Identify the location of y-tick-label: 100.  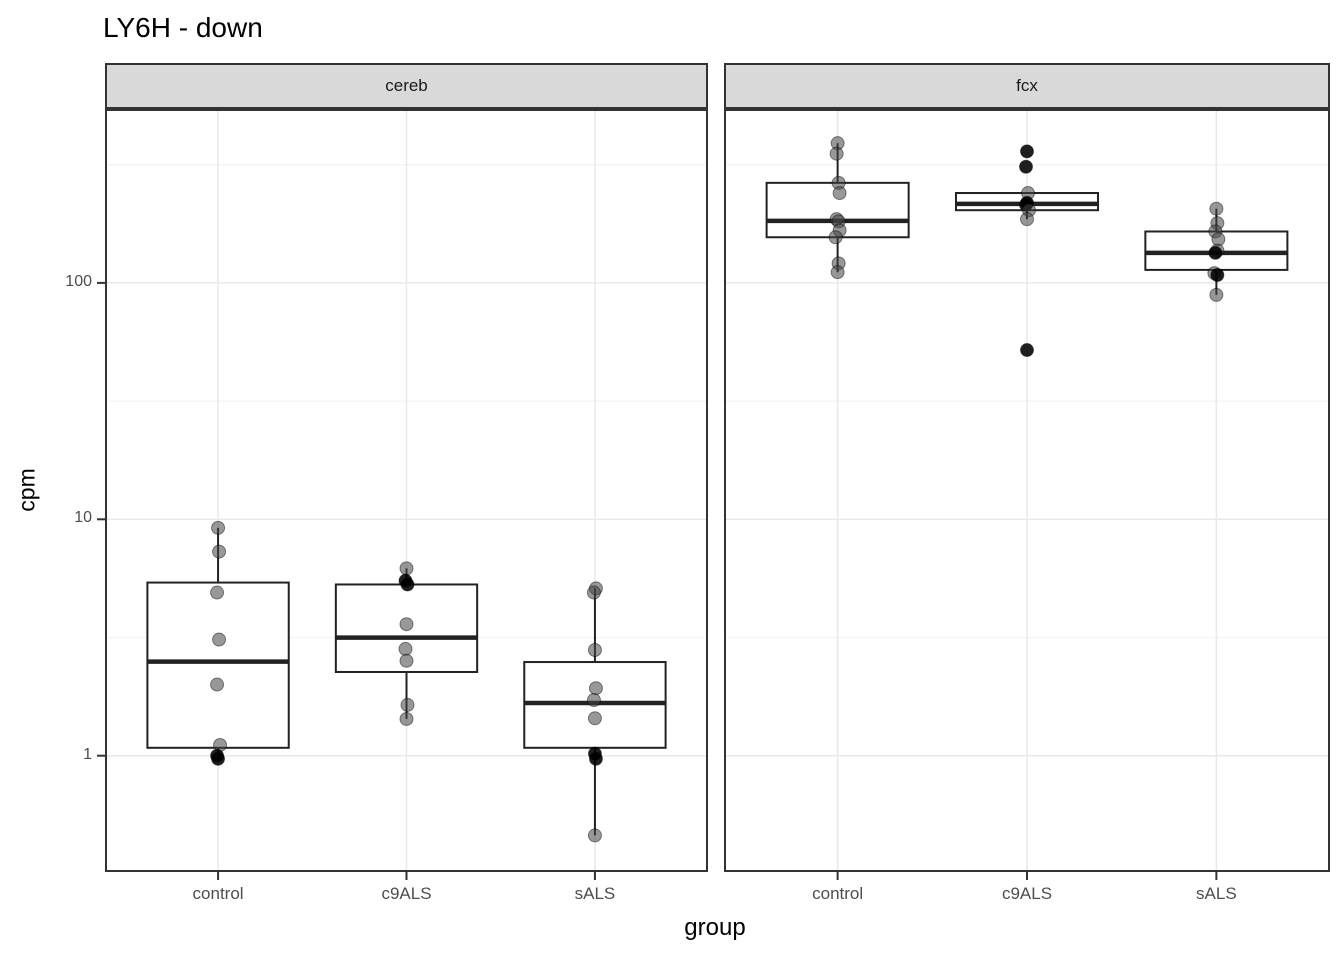
(78, 281).